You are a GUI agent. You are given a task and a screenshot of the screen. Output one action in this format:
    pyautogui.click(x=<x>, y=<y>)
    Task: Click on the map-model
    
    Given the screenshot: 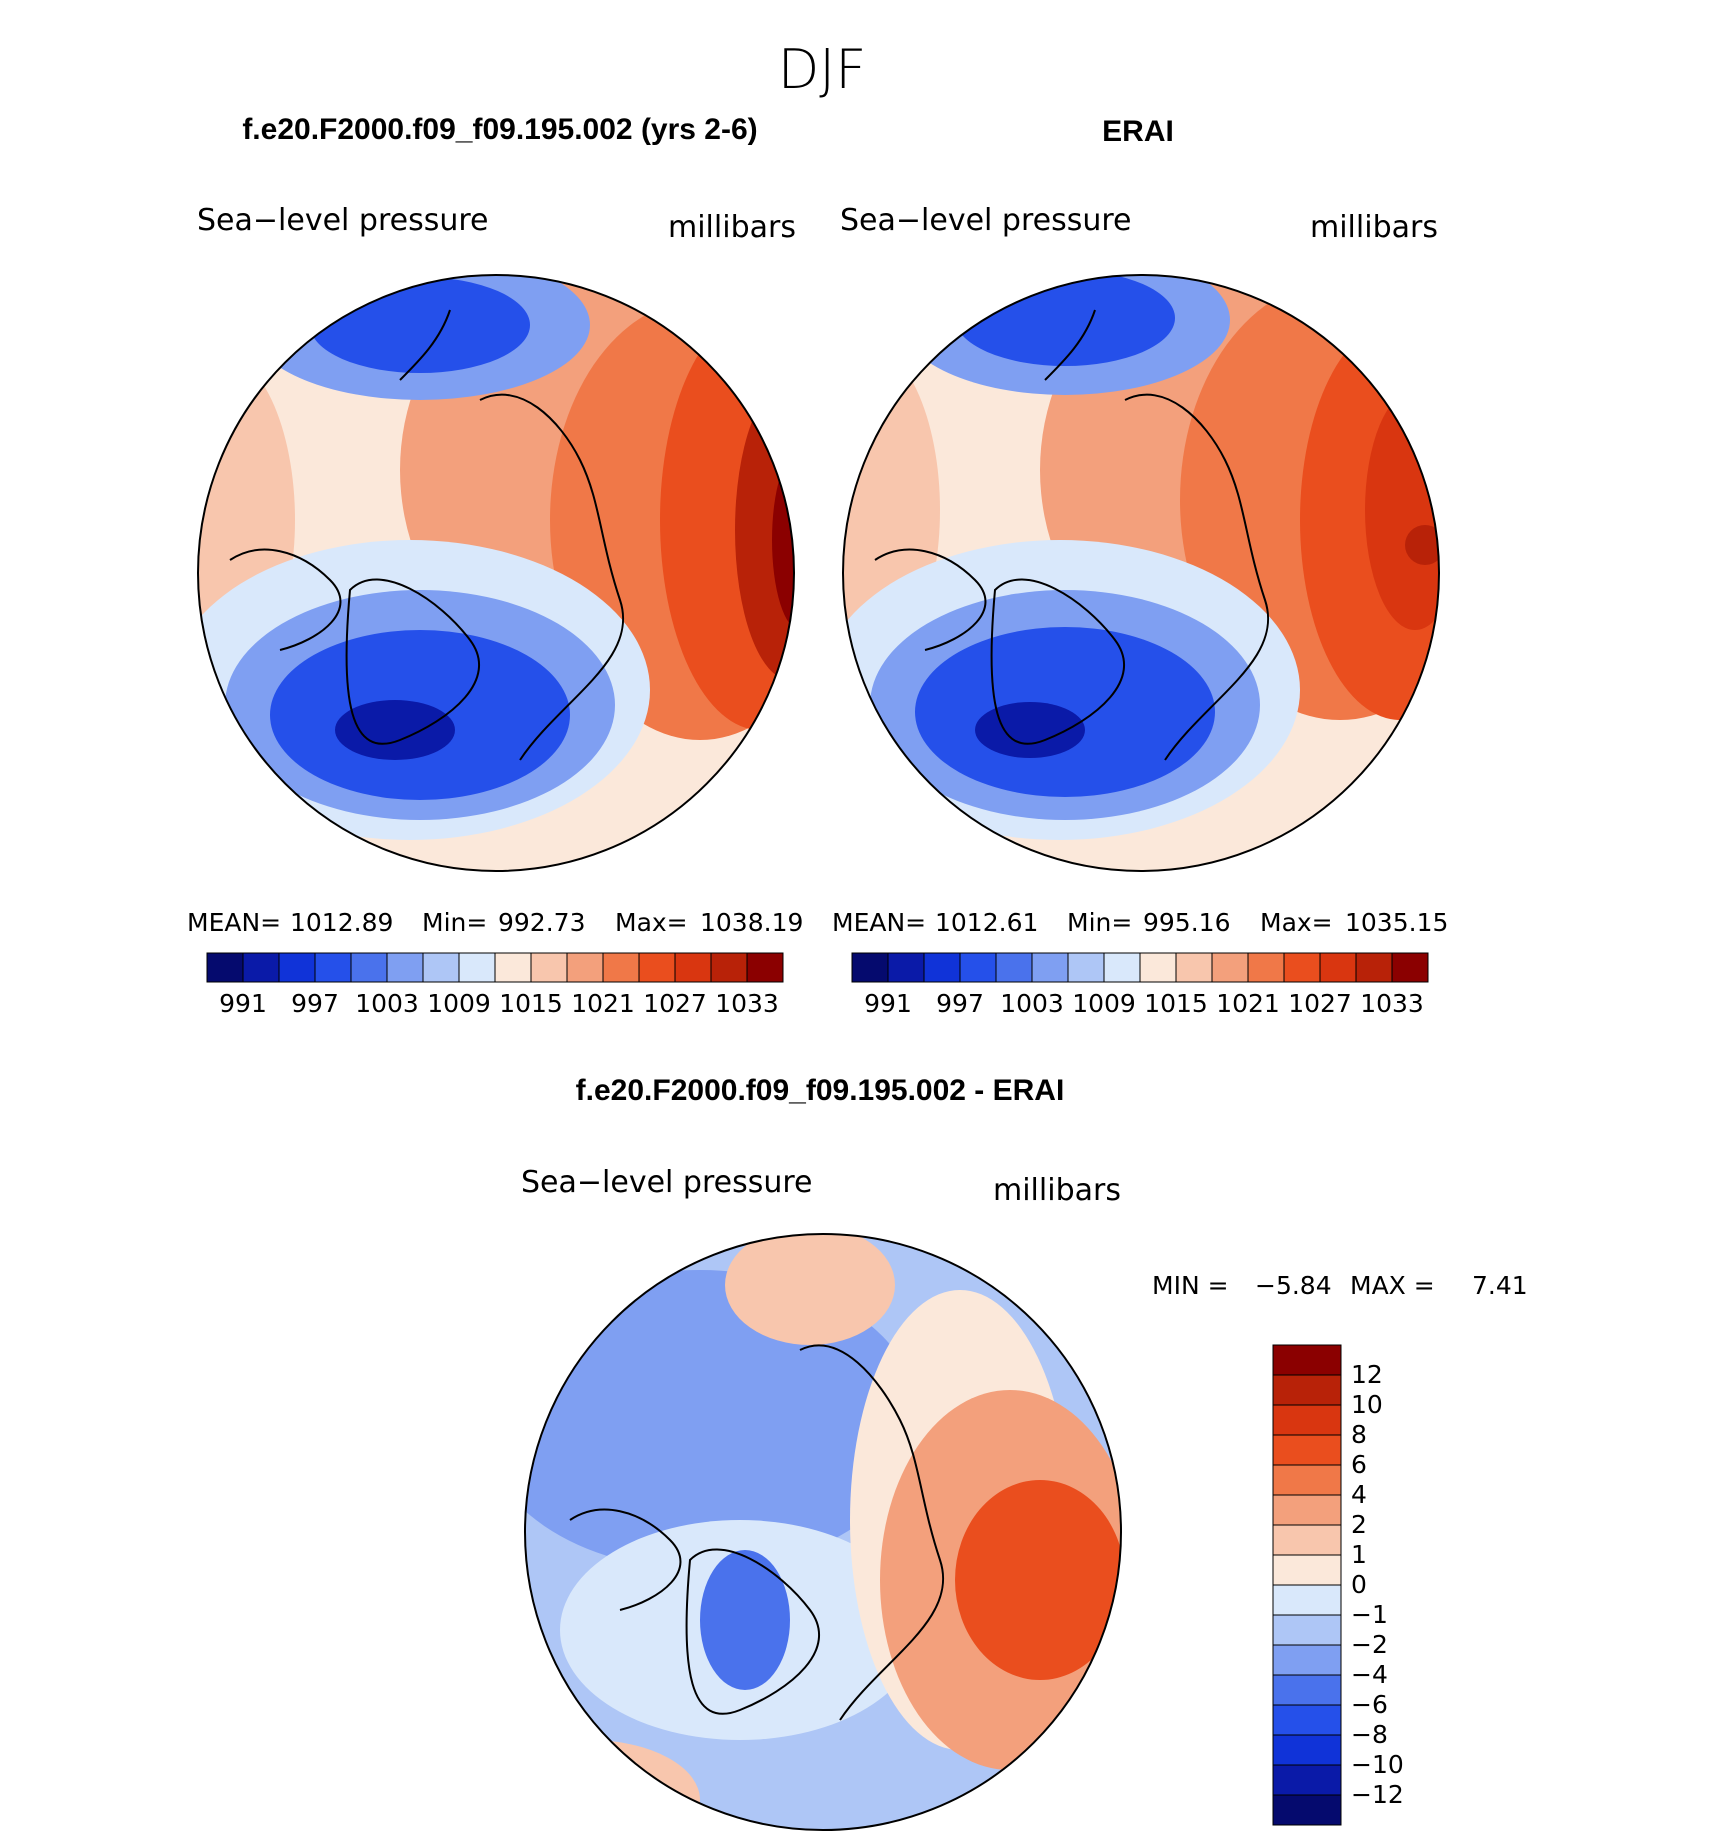 What is the action you would take?
    pyautogui.click(x=496, y=573)
    